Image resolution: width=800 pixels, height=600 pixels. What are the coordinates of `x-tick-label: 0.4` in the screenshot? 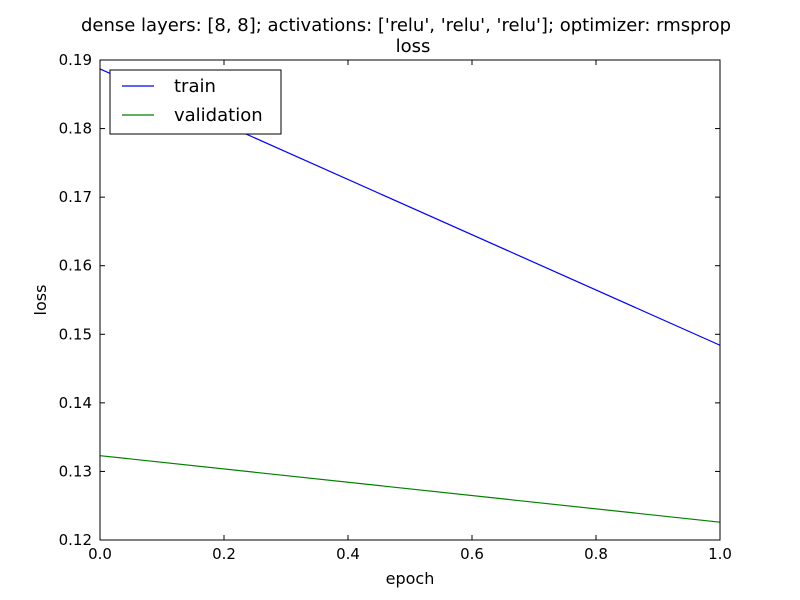 It's located at (348, 554).